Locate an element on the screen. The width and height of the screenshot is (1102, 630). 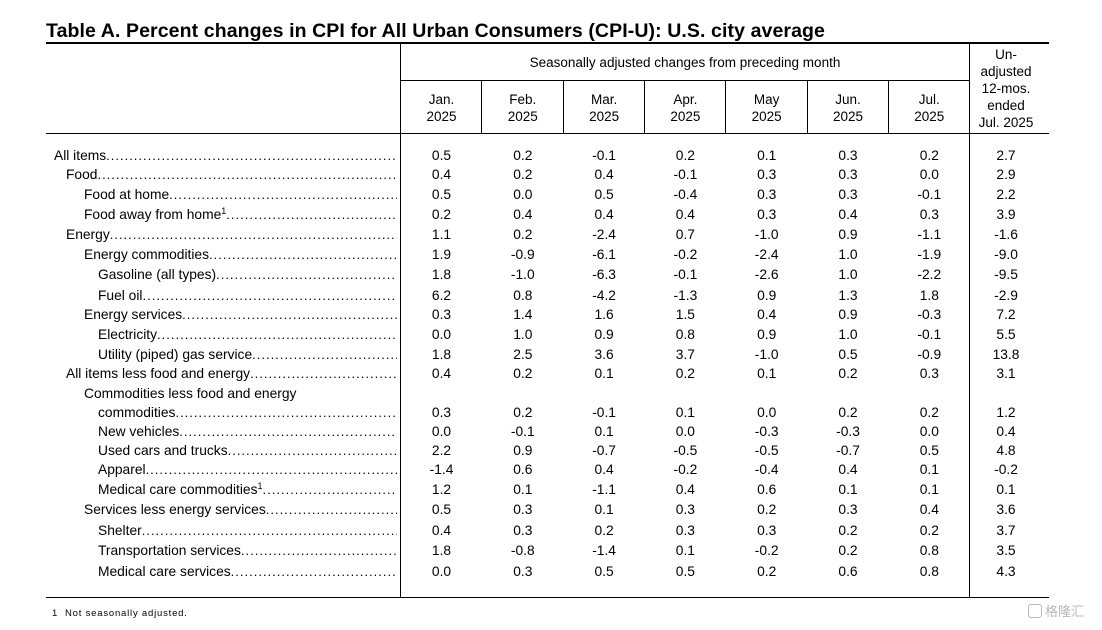
row-label-text: Medical care services is located at coordinates (164, 571).